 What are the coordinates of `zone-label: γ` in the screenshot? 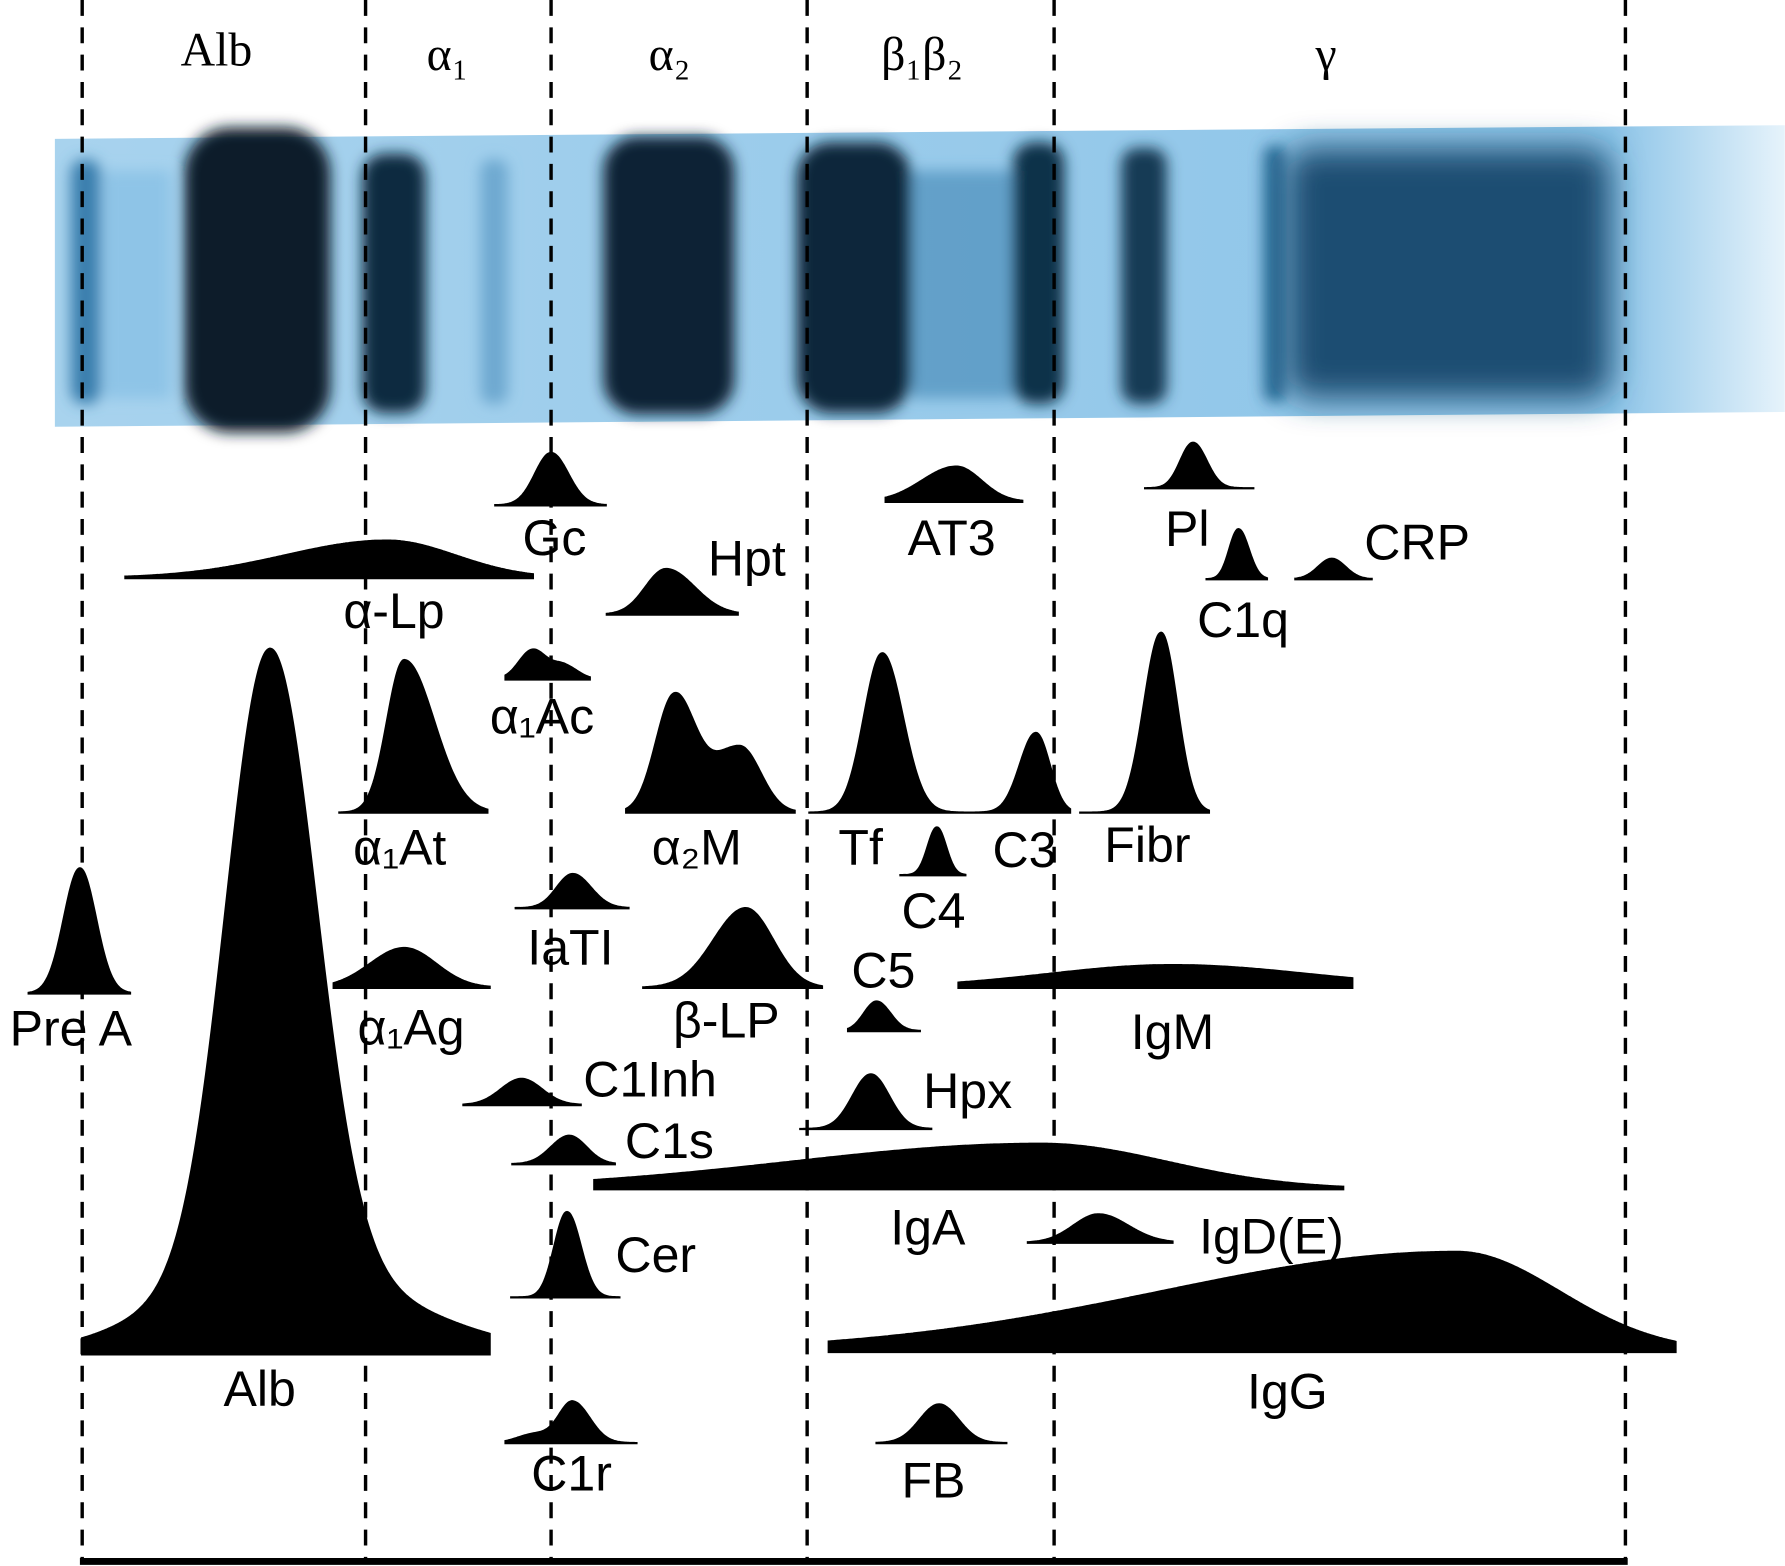 It's located at (1326, 54).